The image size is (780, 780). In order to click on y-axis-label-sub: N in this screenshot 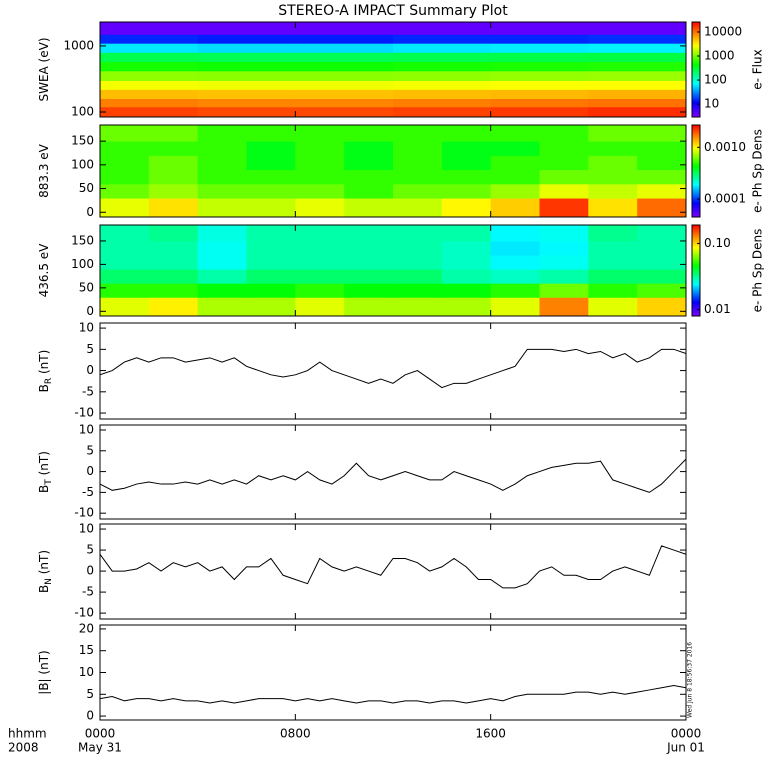, I will do `click(49, 581)`.